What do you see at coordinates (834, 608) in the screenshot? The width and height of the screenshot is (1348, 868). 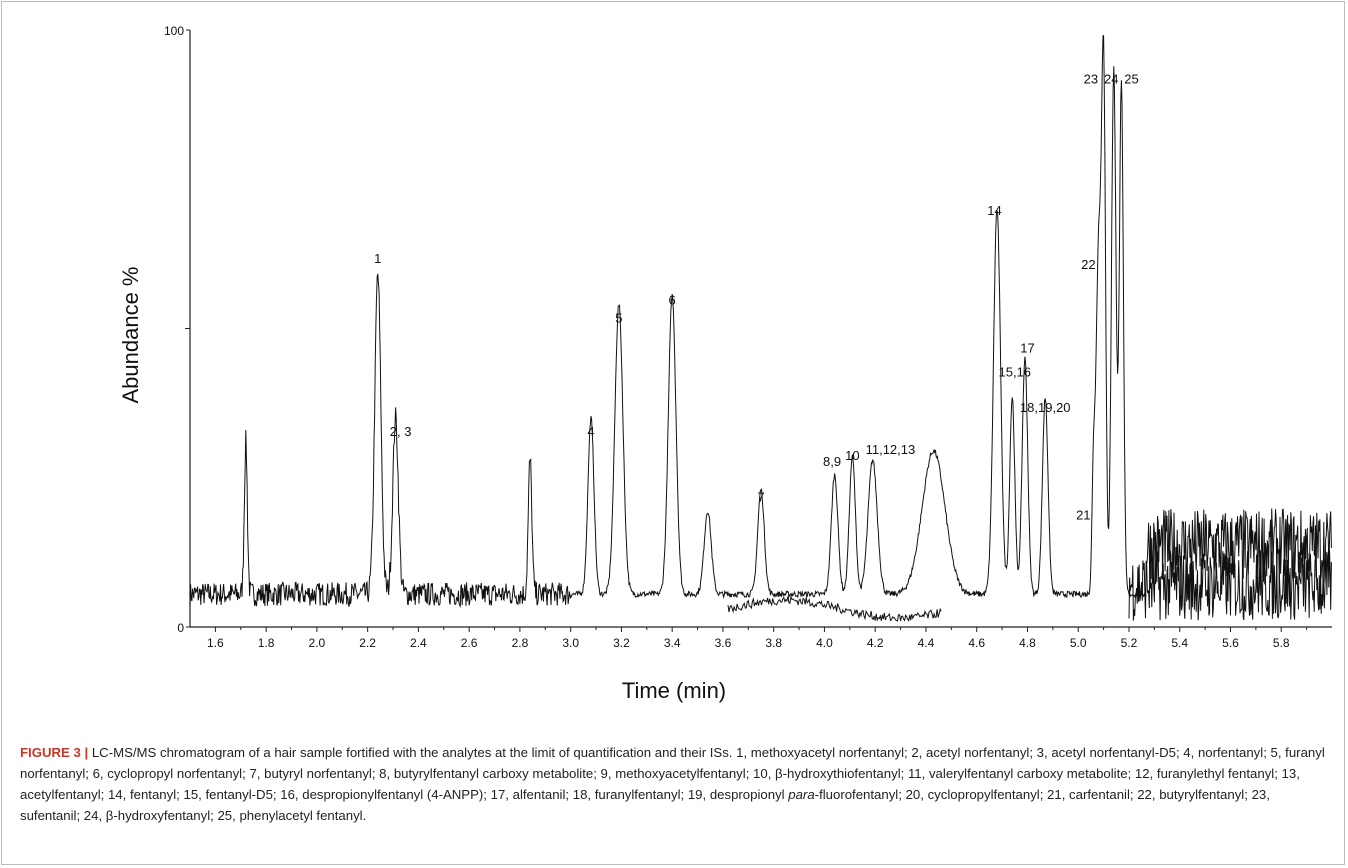 I see `trace-line-dip` at bounding box center [834, 608].